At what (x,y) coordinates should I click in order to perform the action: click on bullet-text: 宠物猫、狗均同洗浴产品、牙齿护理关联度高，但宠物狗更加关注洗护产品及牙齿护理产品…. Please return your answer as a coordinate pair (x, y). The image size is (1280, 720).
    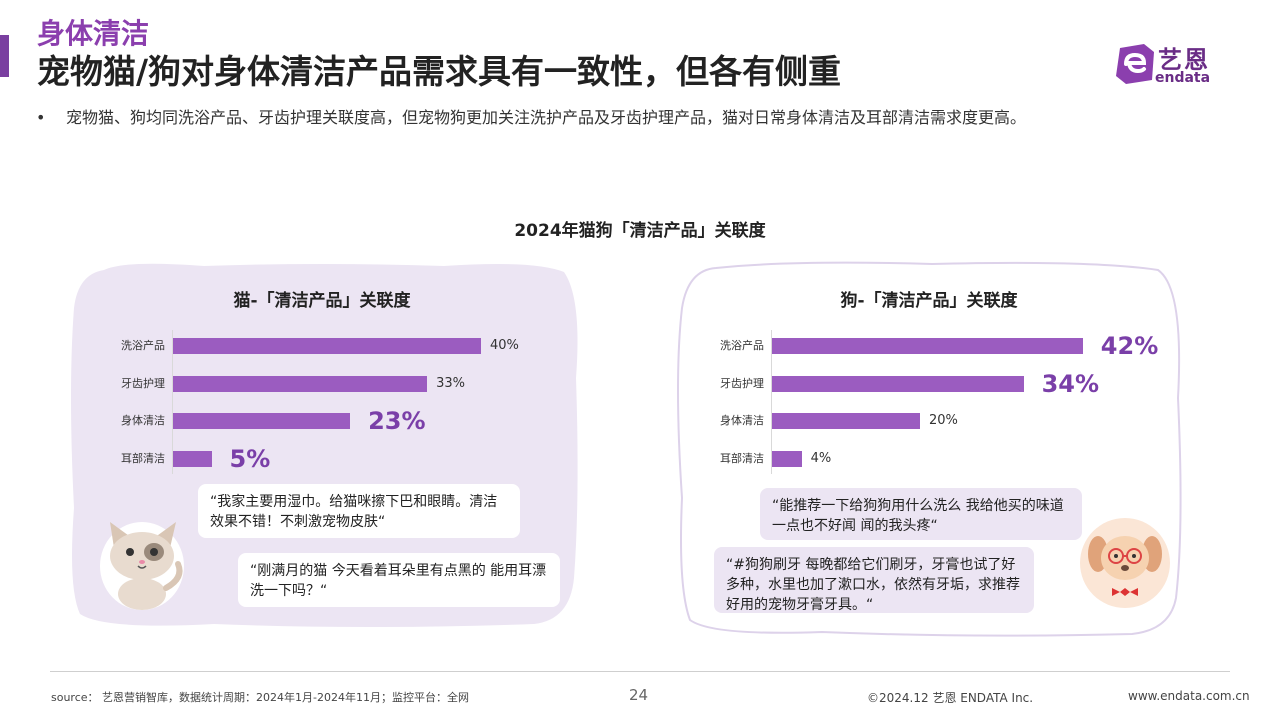
    Looking at the image, I should click on (546, 117).